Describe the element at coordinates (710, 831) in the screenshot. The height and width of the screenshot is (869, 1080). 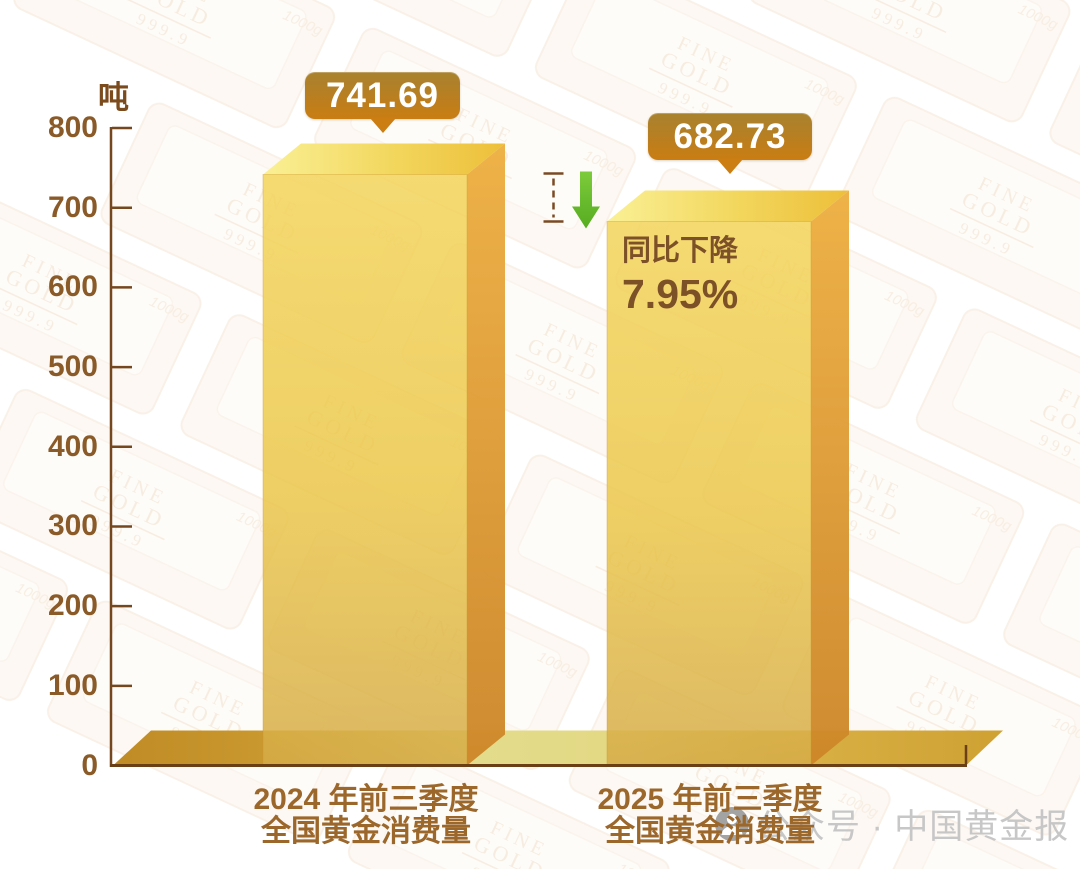
I see `category-2025-line2: 全国黄金消费量` at that location.